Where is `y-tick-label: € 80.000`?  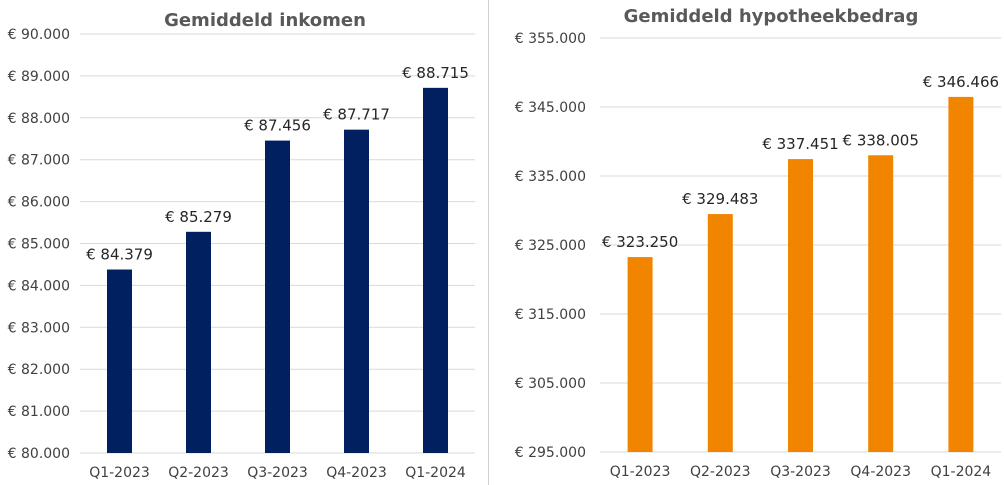
y-tick-label: € 80.000 is located at coordinates (39, 454).